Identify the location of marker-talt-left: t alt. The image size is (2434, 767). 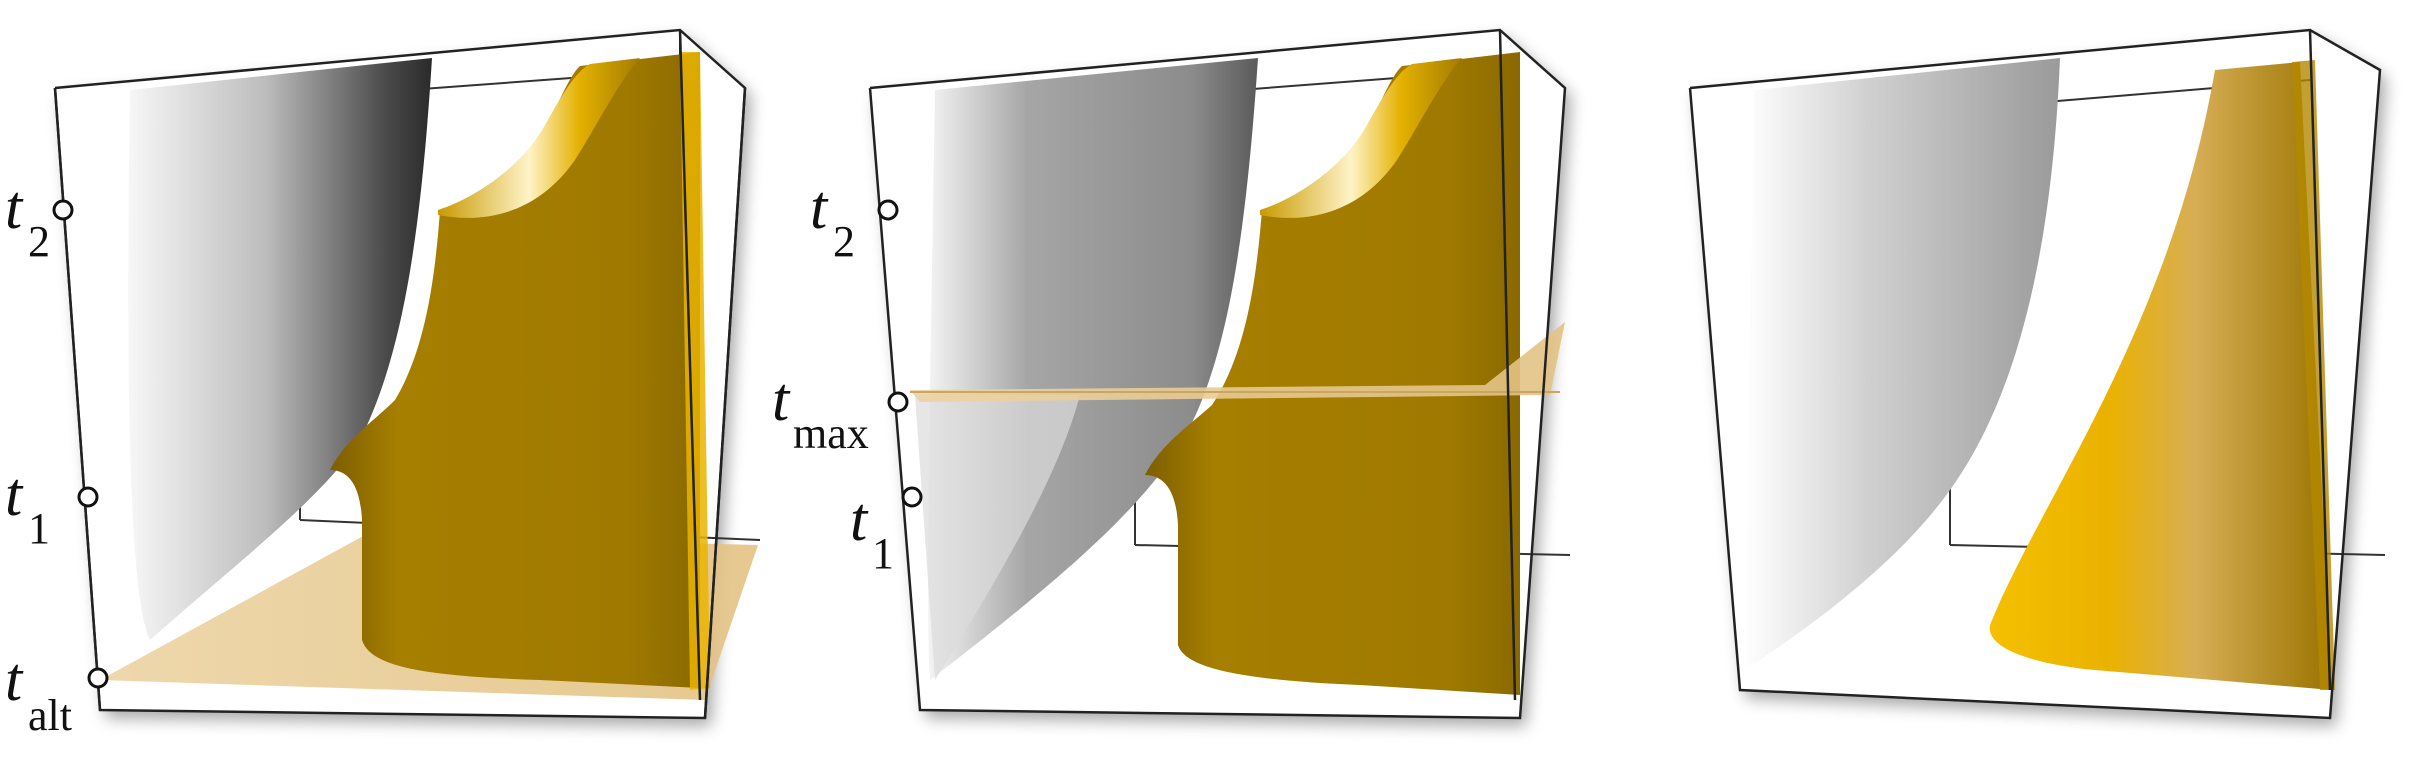
(57, 693).